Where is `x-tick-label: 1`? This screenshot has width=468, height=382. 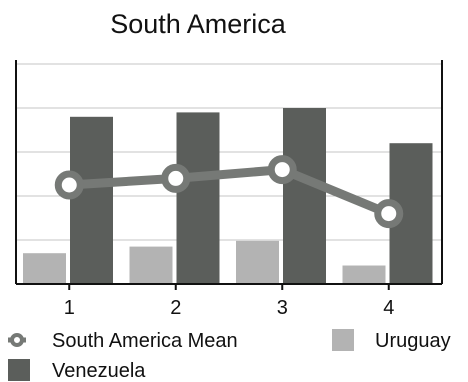 x-tick-label: 1 is located at coordinates (69, 308).